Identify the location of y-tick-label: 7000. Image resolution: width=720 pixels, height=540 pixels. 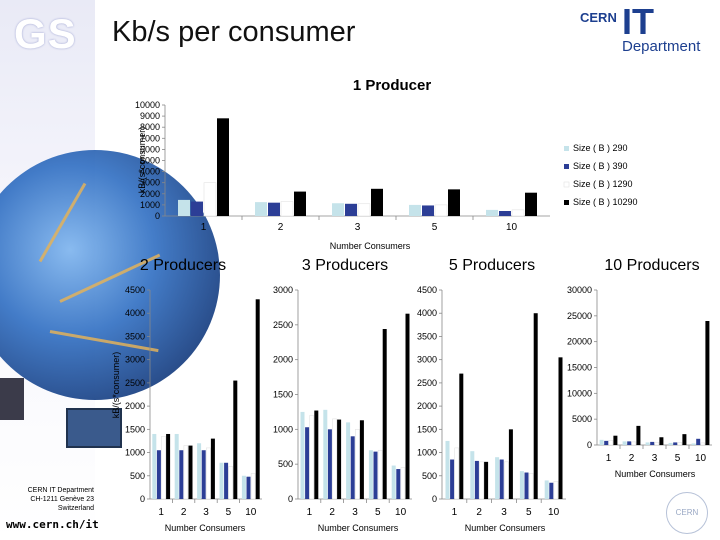
(150, 138).